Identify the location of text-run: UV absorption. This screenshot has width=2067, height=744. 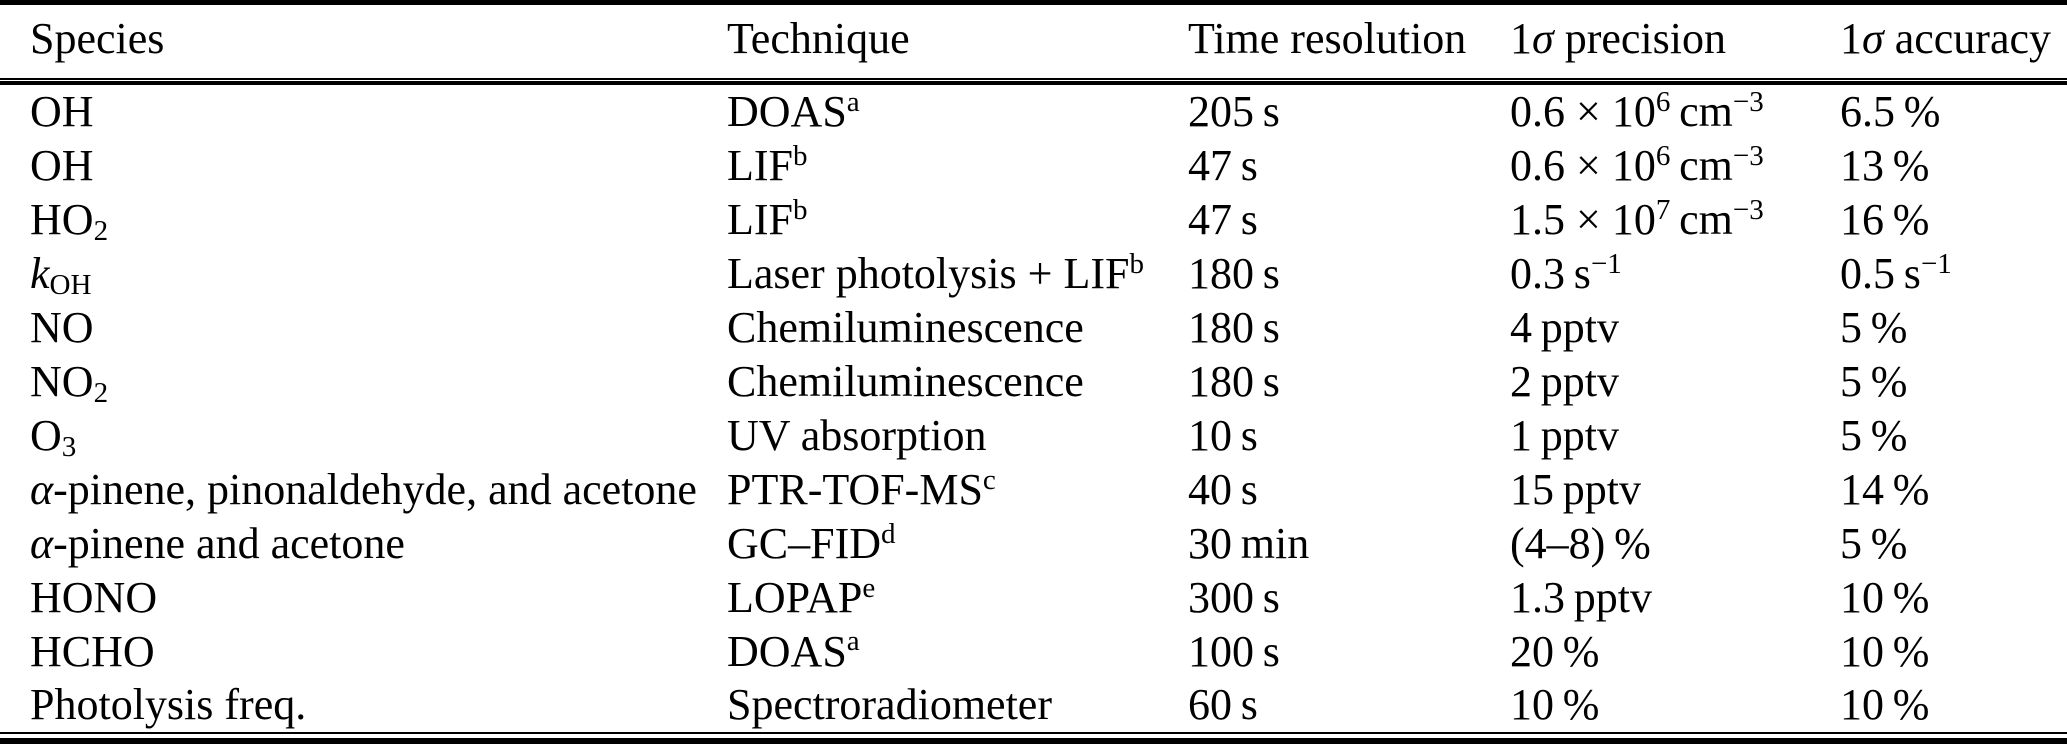
(857, 435).